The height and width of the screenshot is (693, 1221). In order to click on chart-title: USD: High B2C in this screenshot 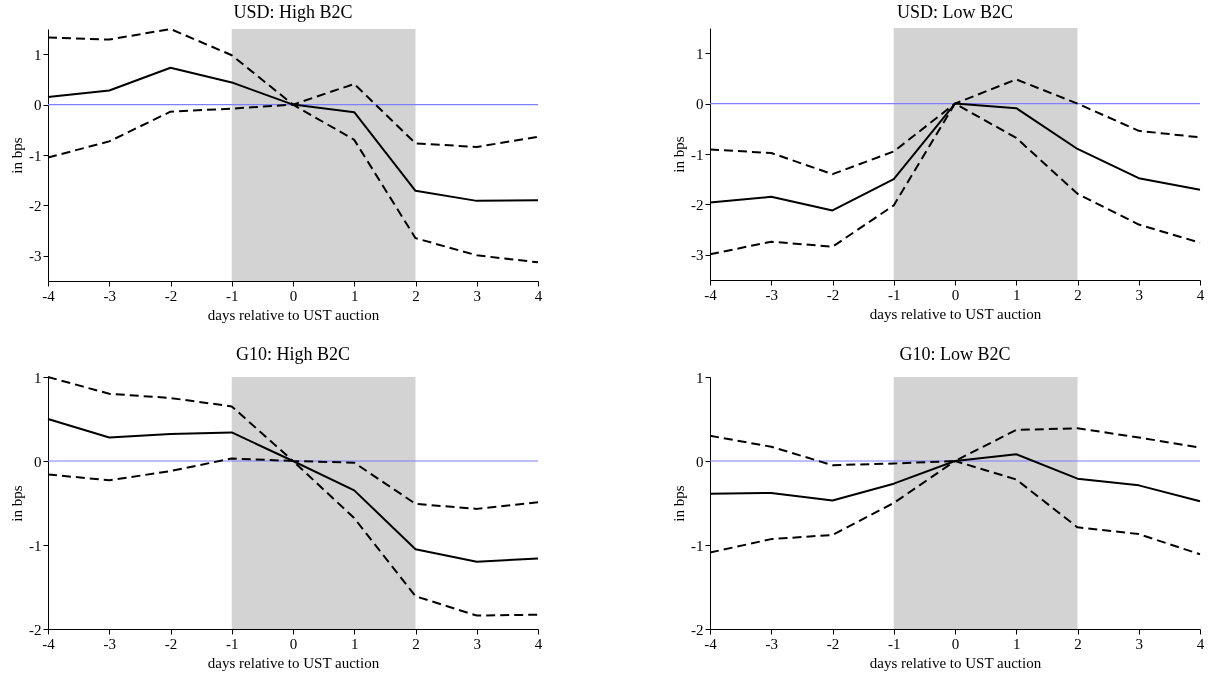, I will do `click(293, 12)`.